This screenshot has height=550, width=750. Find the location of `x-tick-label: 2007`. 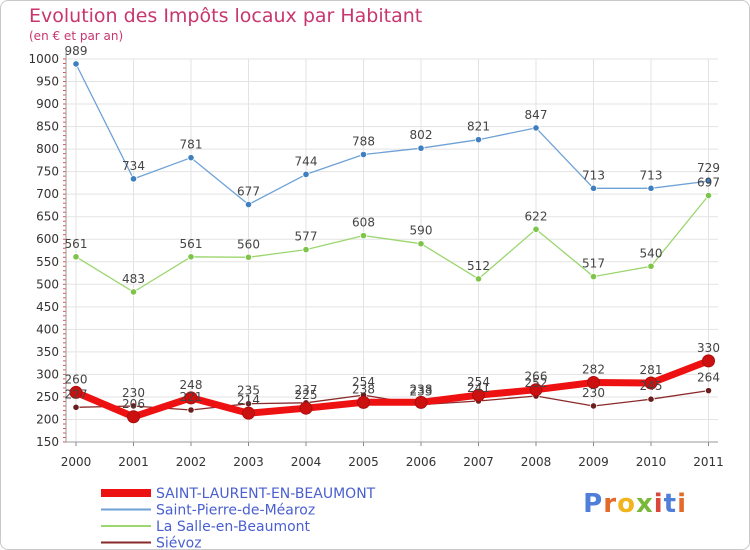

x-tick-label: 2007 is located at coordinates (478, 462).